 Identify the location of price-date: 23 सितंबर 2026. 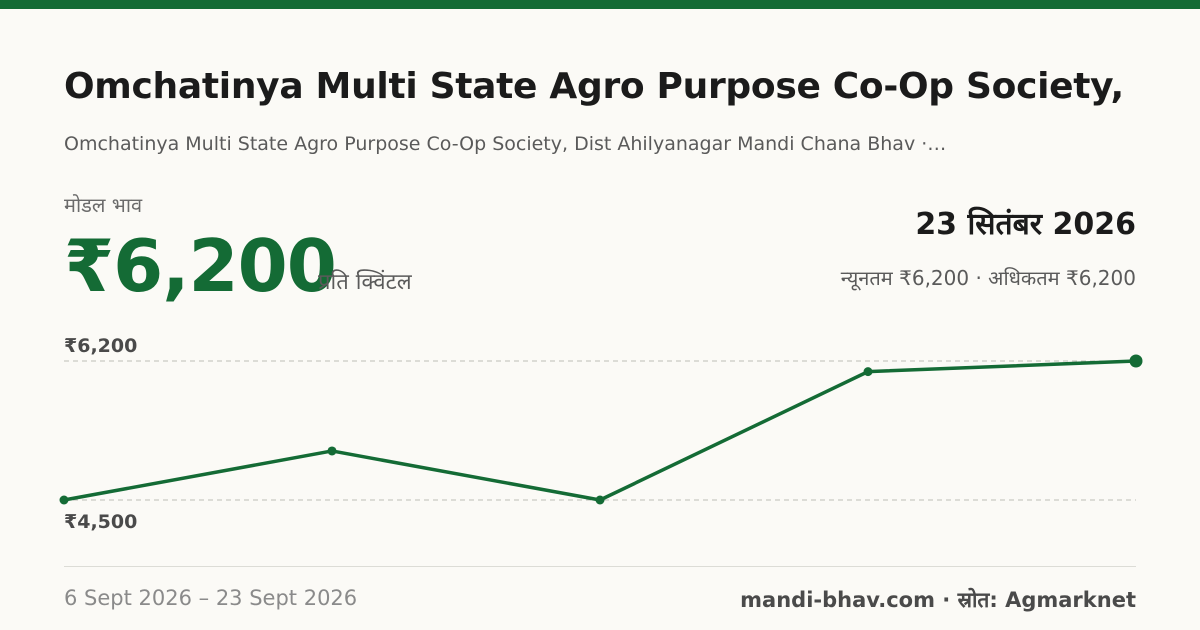
(1025, 224).